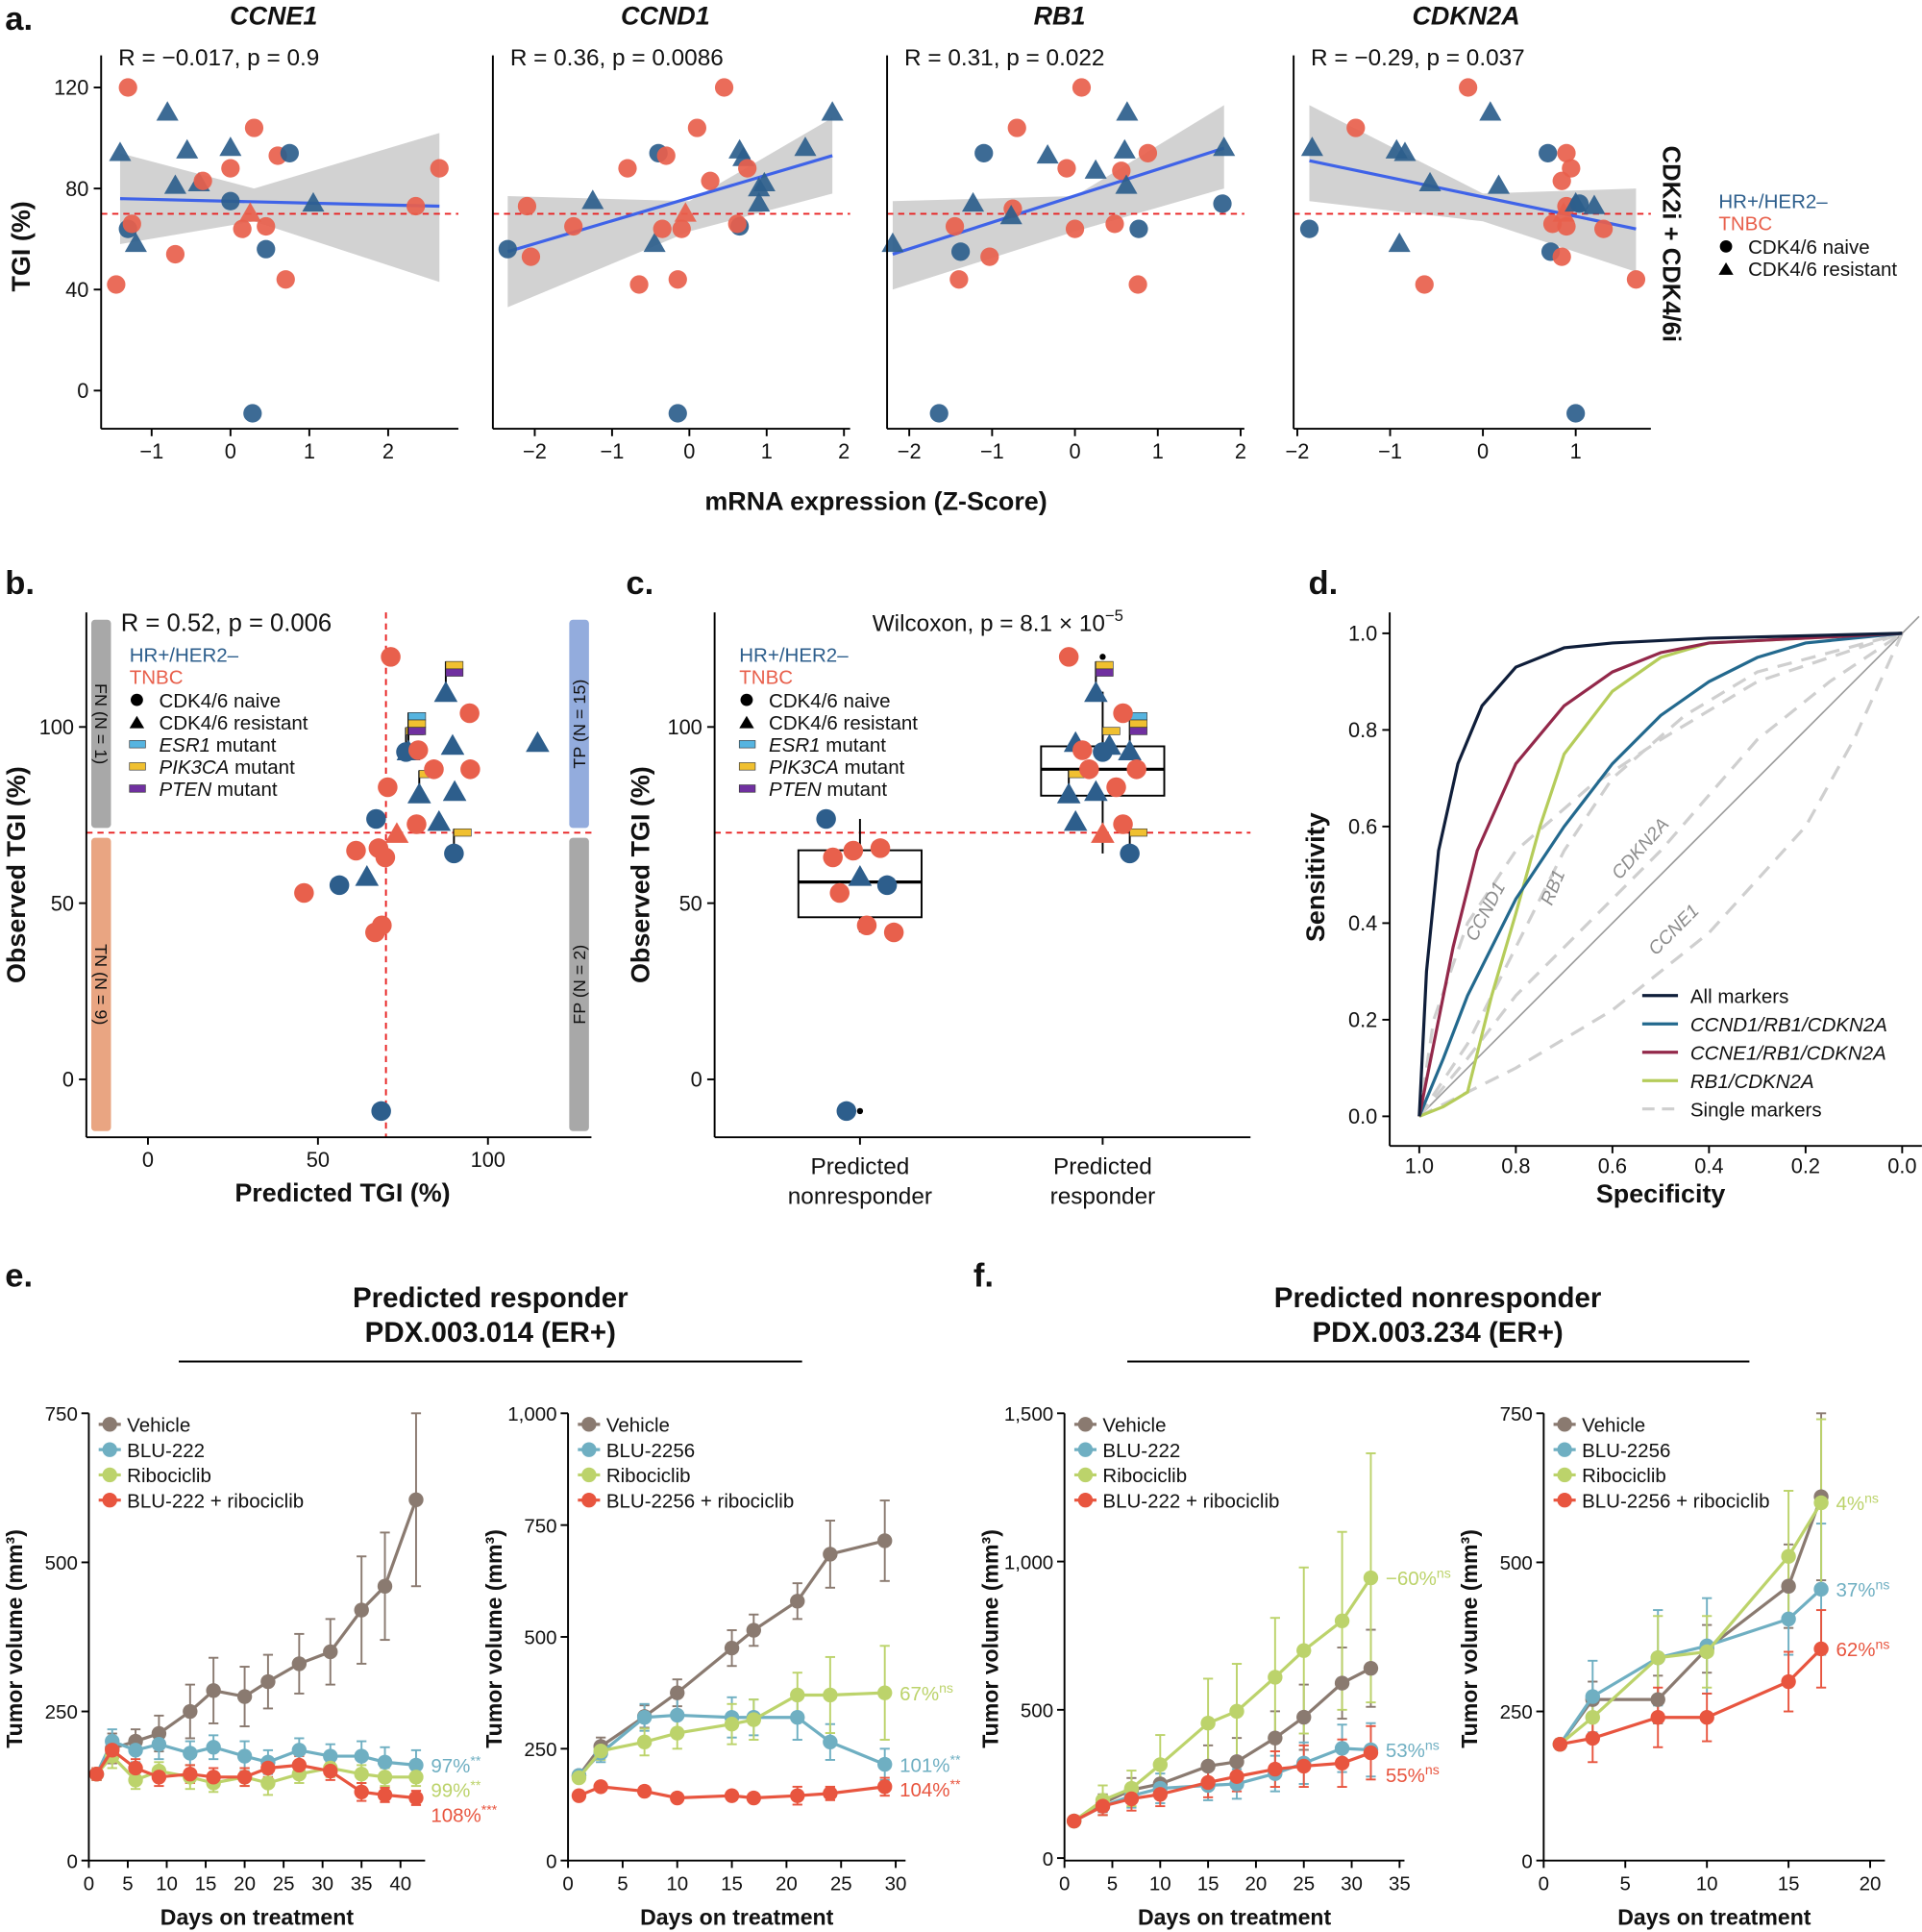 This screenshot has height=1932, width=1922. I want to click on x-tick-label: 5, so click(622, 1884).